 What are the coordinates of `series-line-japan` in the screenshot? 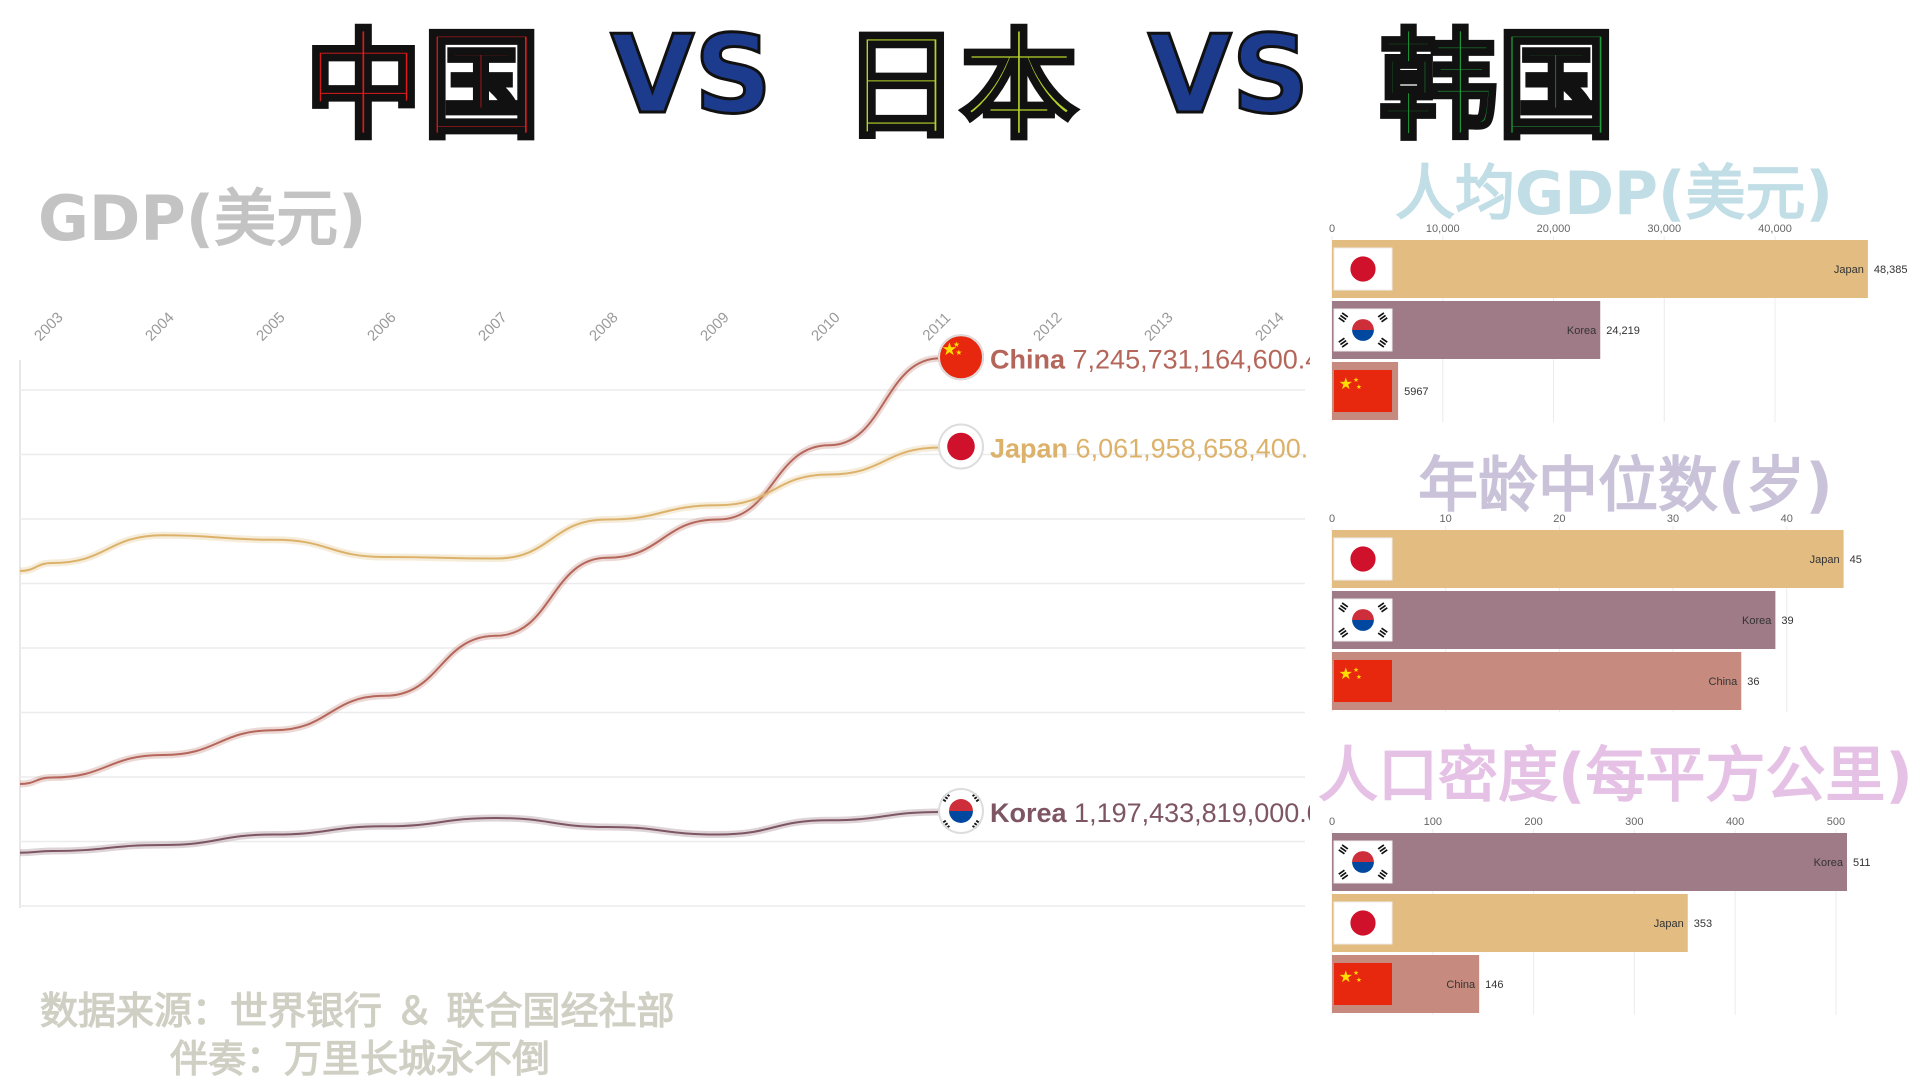 It's located at (480, 509).